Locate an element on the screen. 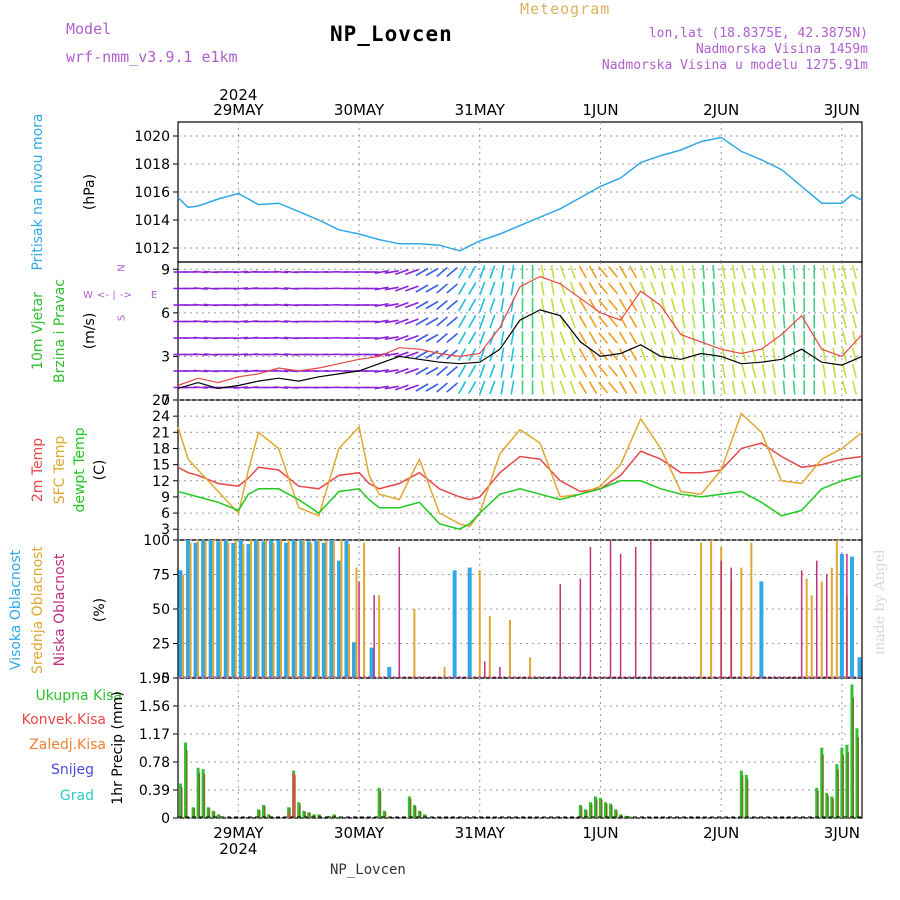 The image size is (900, 900). cloud-ylabel-high: Visoka Oblacnost is located at coordinates (16, 609).